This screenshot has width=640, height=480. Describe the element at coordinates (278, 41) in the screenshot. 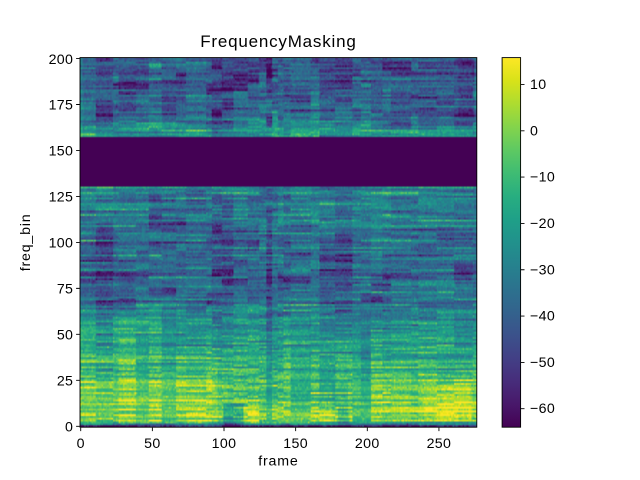

I see `svg-text: FrequencyMasking` at that location.